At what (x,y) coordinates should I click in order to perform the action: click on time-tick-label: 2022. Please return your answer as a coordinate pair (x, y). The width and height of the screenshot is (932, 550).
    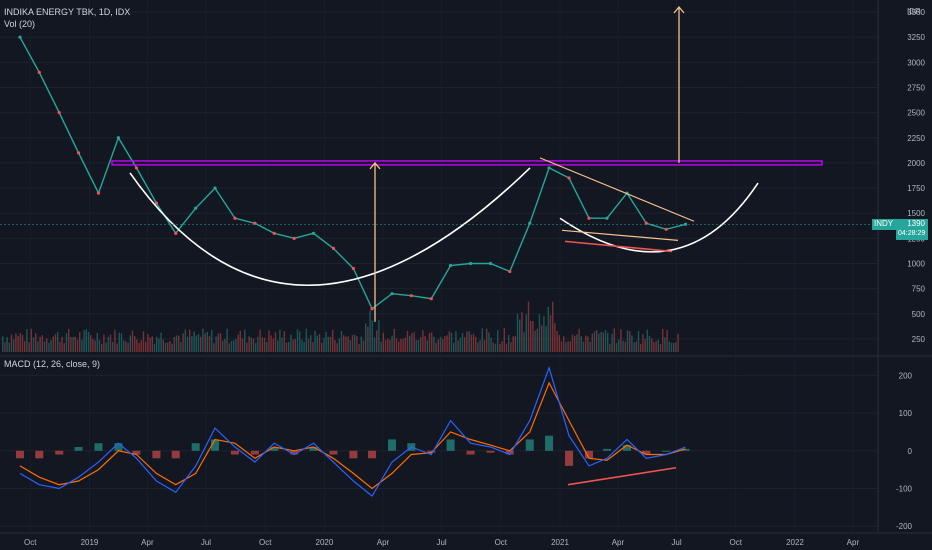
    Looking at the image, I should click on (795, 542).